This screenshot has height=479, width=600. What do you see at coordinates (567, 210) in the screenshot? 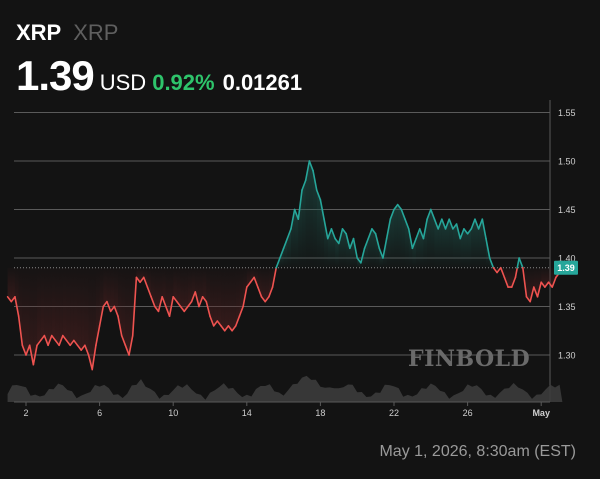
I see `y-tick-label: 1.45` at bounding box center [567, 210].